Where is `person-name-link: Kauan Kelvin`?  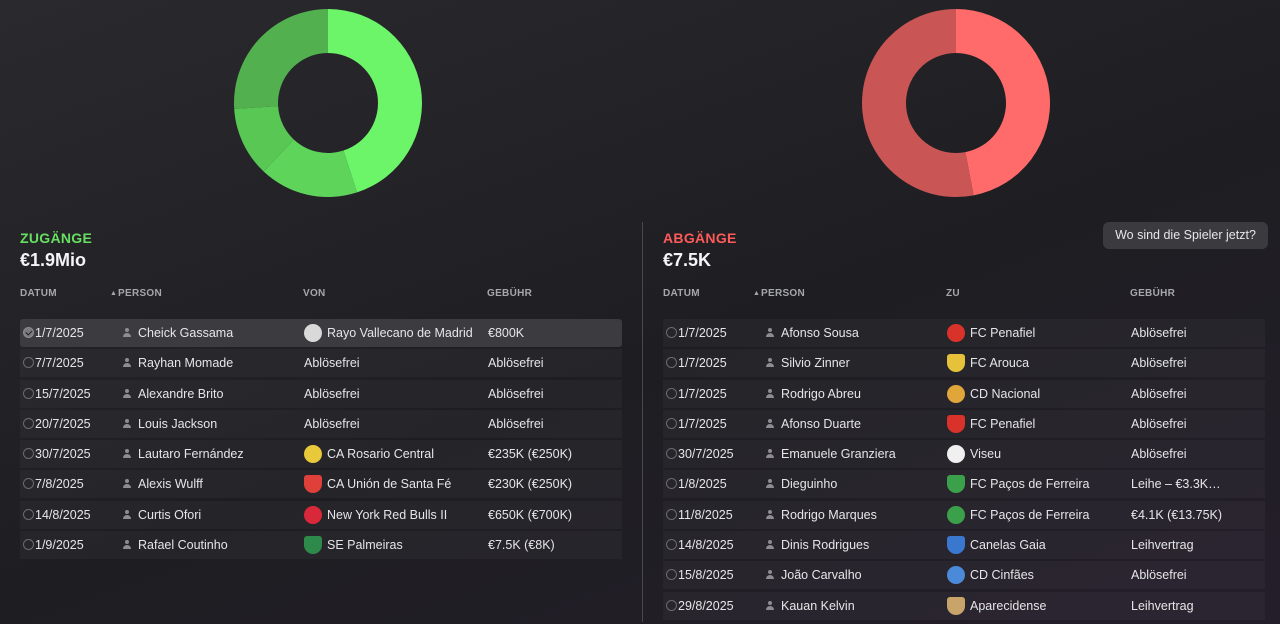 person-name-link: Kauan Kelvin is located at coordinates (818, 605).